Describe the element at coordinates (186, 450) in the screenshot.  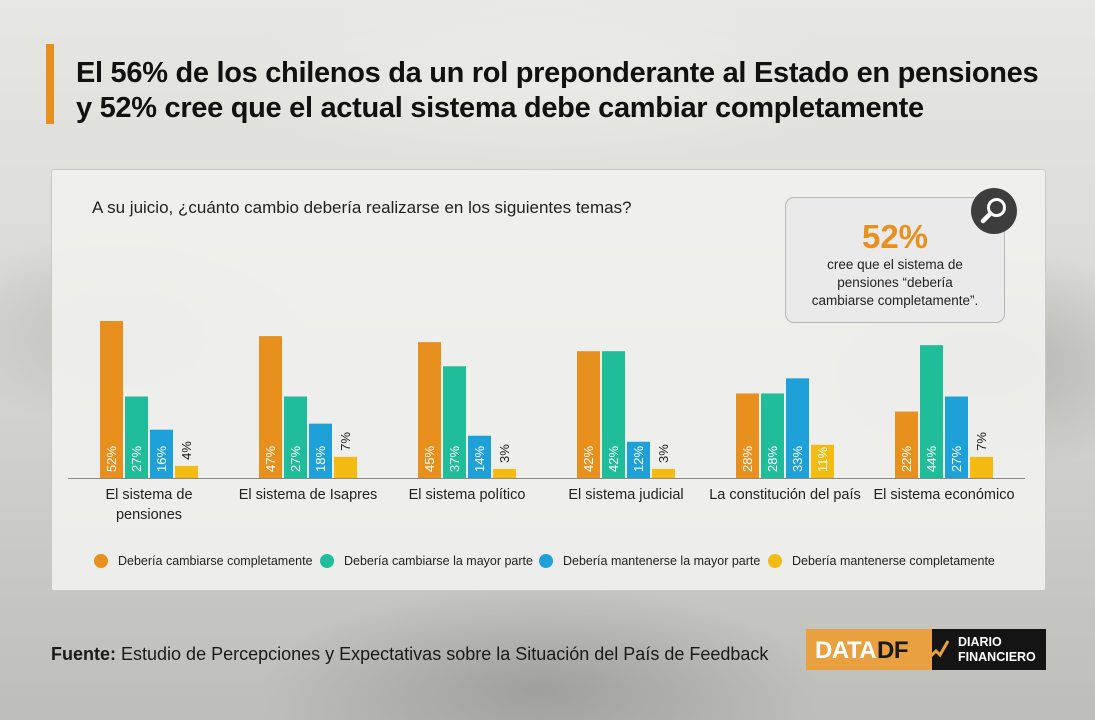
I see `bar-value-label: 4%` at that location.